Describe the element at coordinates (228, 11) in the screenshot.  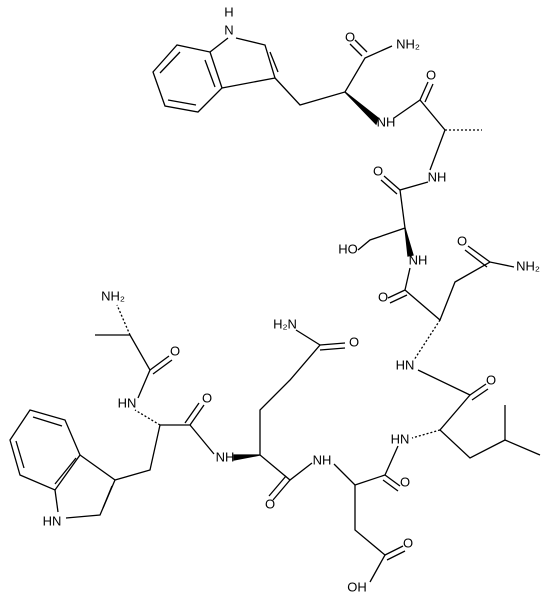
I see `atom-label: H` at that location.